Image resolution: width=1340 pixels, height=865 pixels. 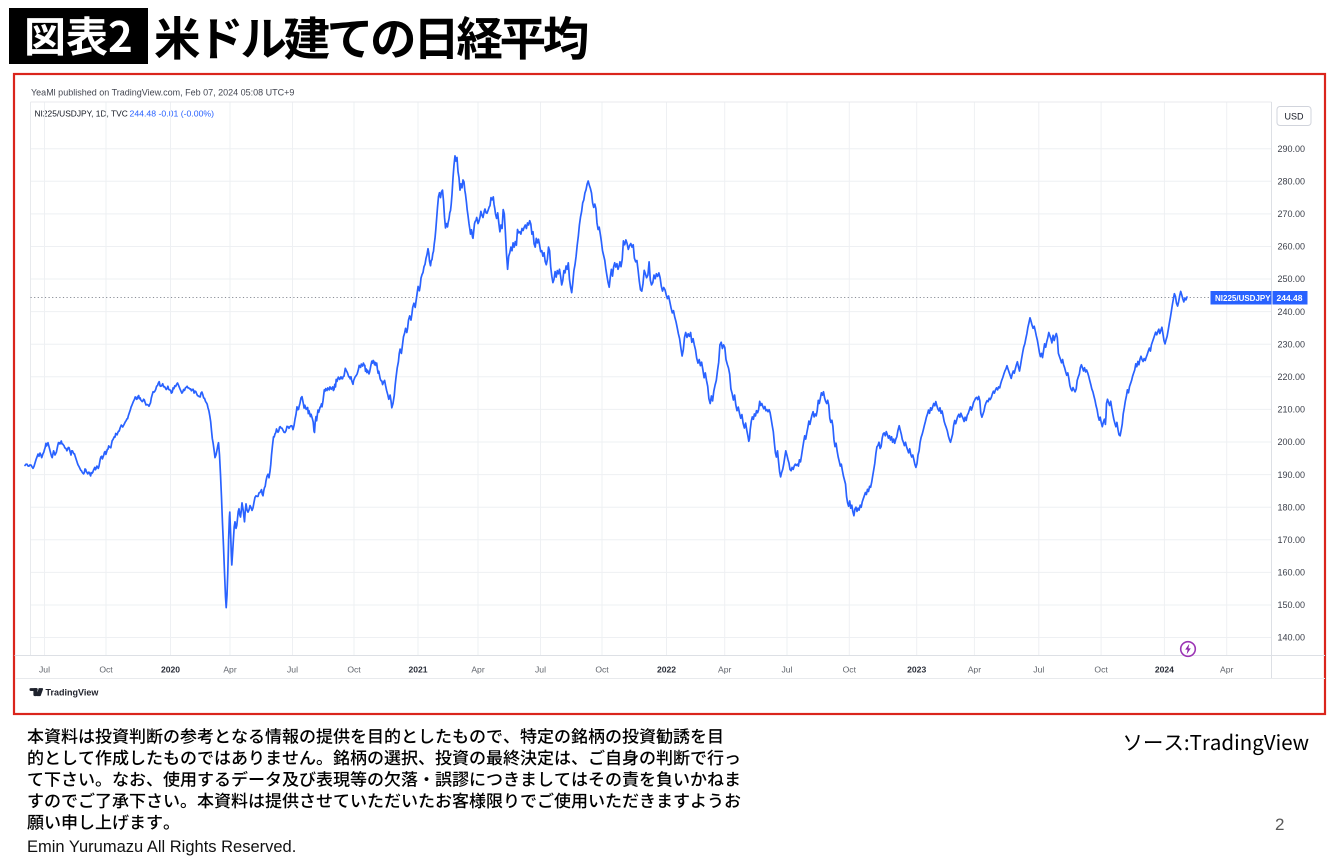 What do you see at coordinates (1292, 605) in the screenshot?
I see `svg-text: 150.00` at bounding box center [1292, 605].